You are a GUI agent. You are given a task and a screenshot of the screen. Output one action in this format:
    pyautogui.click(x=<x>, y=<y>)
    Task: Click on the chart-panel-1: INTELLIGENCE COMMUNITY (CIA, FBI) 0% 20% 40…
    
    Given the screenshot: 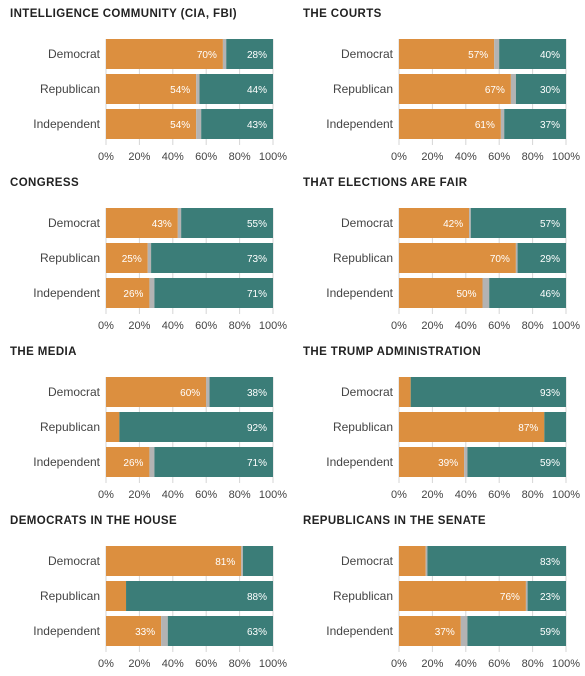 What is the action you would take?
    pyautogui.click(x=148, y=85)
    